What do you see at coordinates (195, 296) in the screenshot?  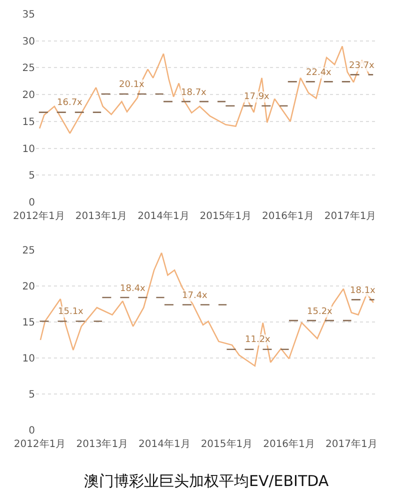 I see `annotation: 17.4x` at bounding box center [195, 296].